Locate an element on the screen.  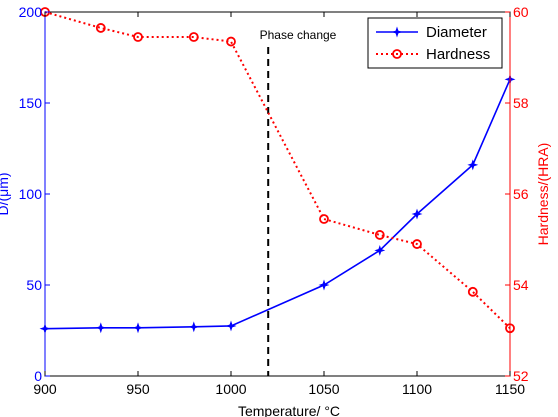
y-tick-label-left: 100 is located at coordinates (31, 194).